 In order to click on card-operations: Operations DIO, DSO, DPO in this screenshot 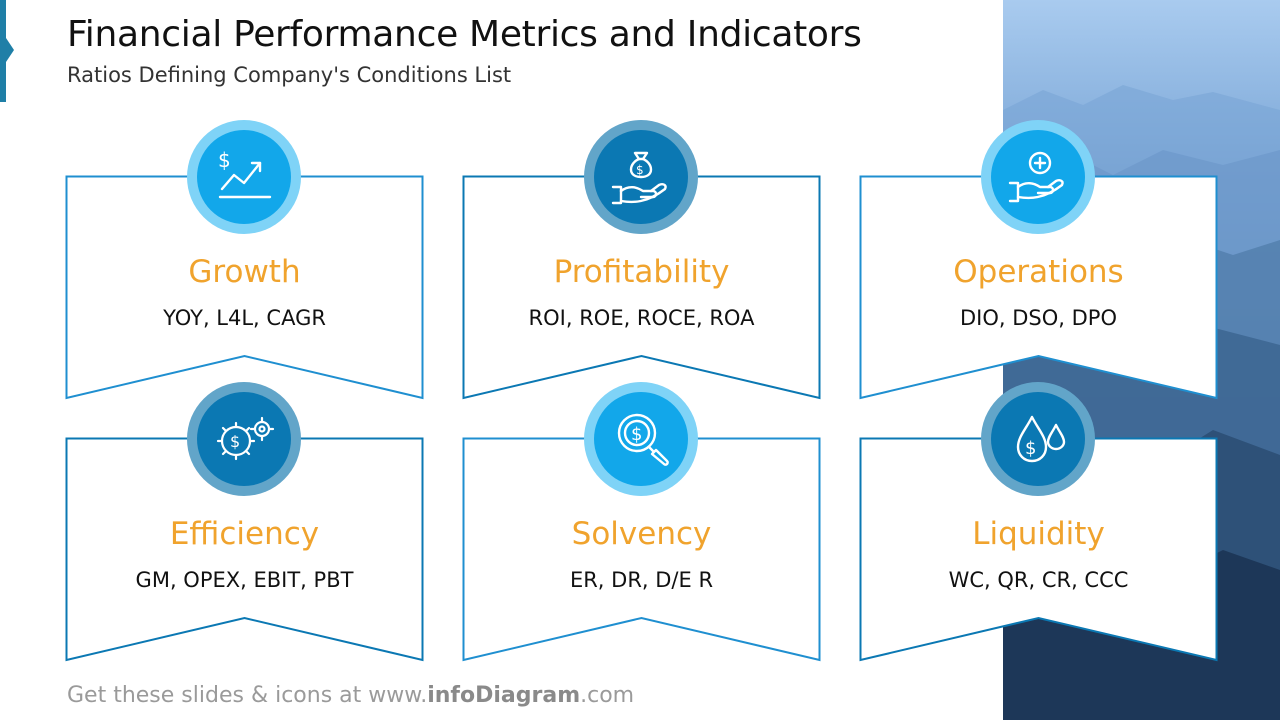, I will do `click(1038, 287)`.